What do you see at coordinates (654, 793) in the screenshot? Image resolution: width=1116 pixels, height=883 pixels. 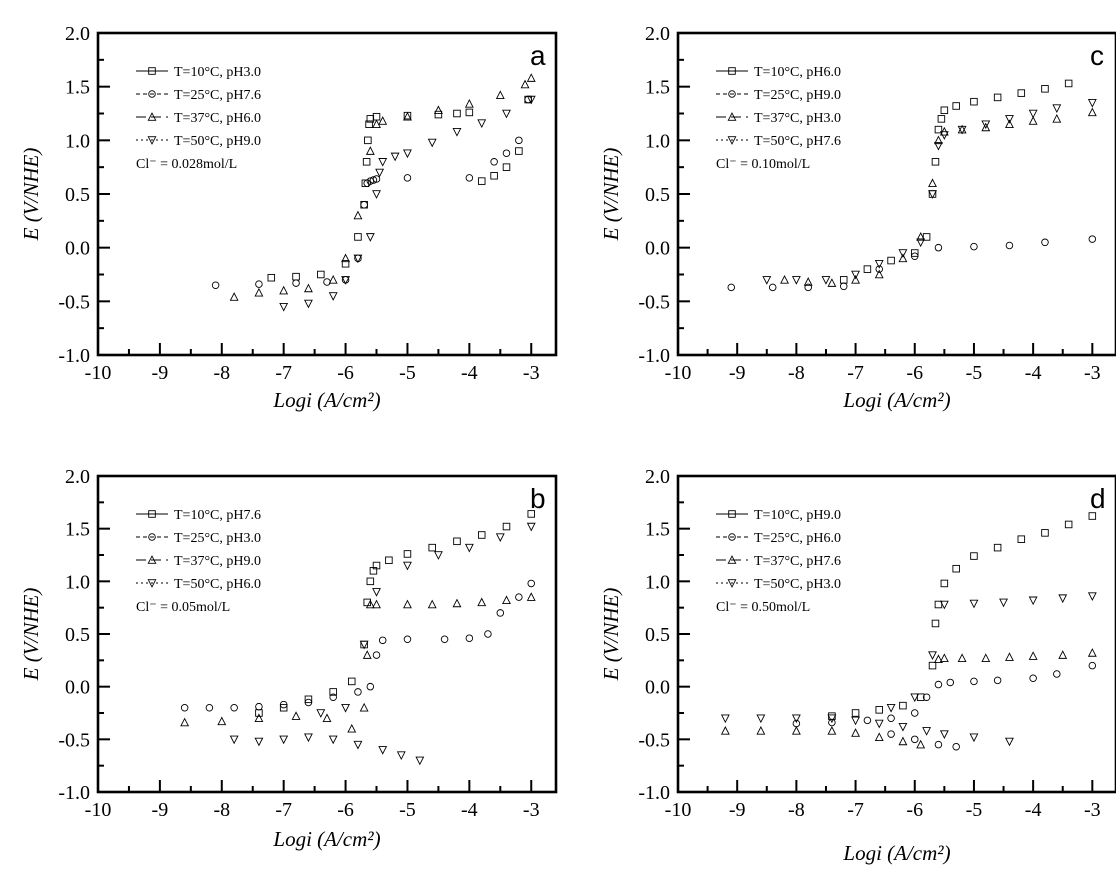 I see `y-tick-label: -1.0` at bounding box center [654, 793].